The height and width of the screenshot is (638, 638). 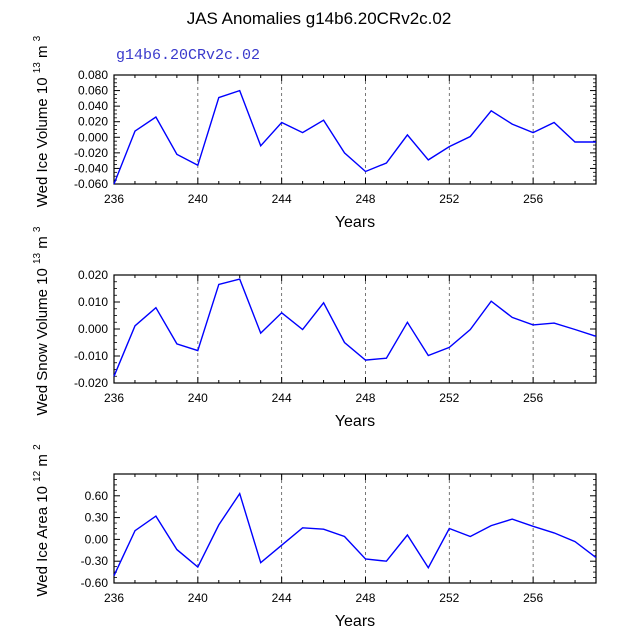 I want to click on y-tick-label: -0.60, so click(x=95, y=583).